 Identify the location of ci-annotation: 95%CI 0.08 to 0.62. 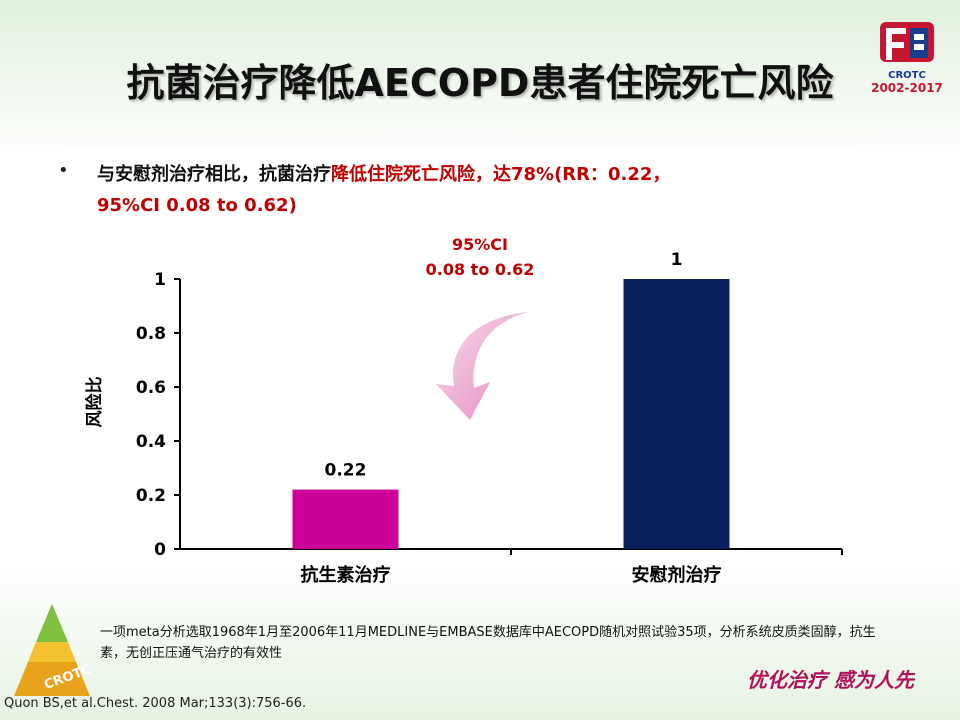
(480, 257).